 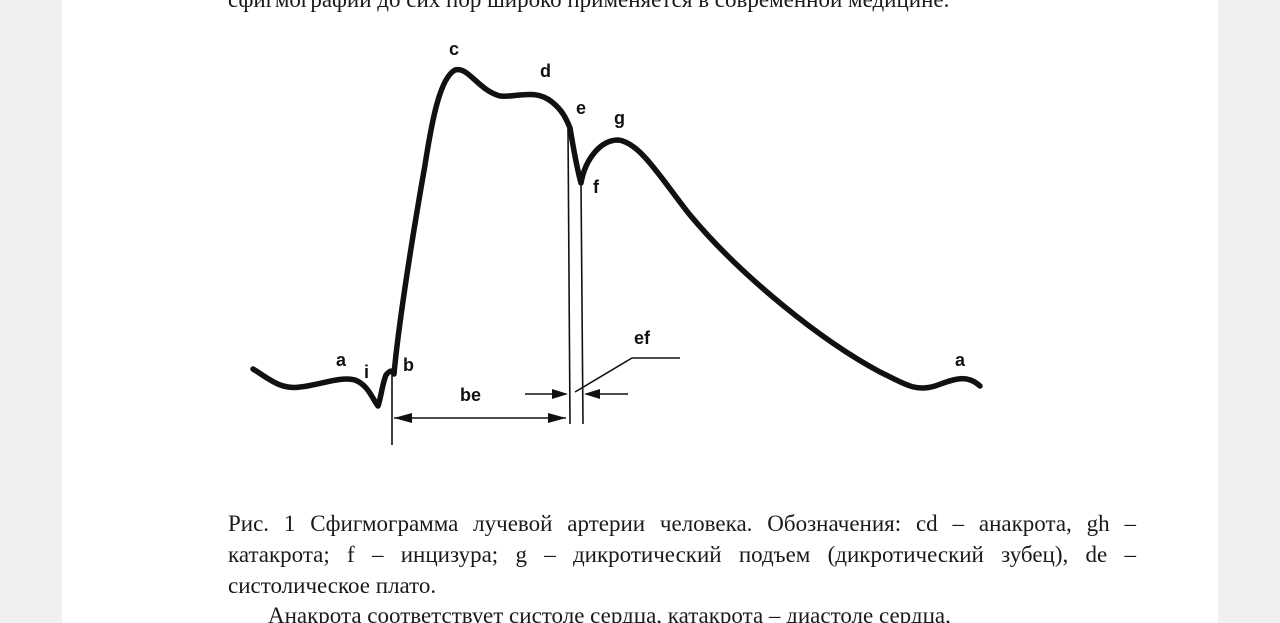 I want to click on label-d: d, so click(x=545, y=71).